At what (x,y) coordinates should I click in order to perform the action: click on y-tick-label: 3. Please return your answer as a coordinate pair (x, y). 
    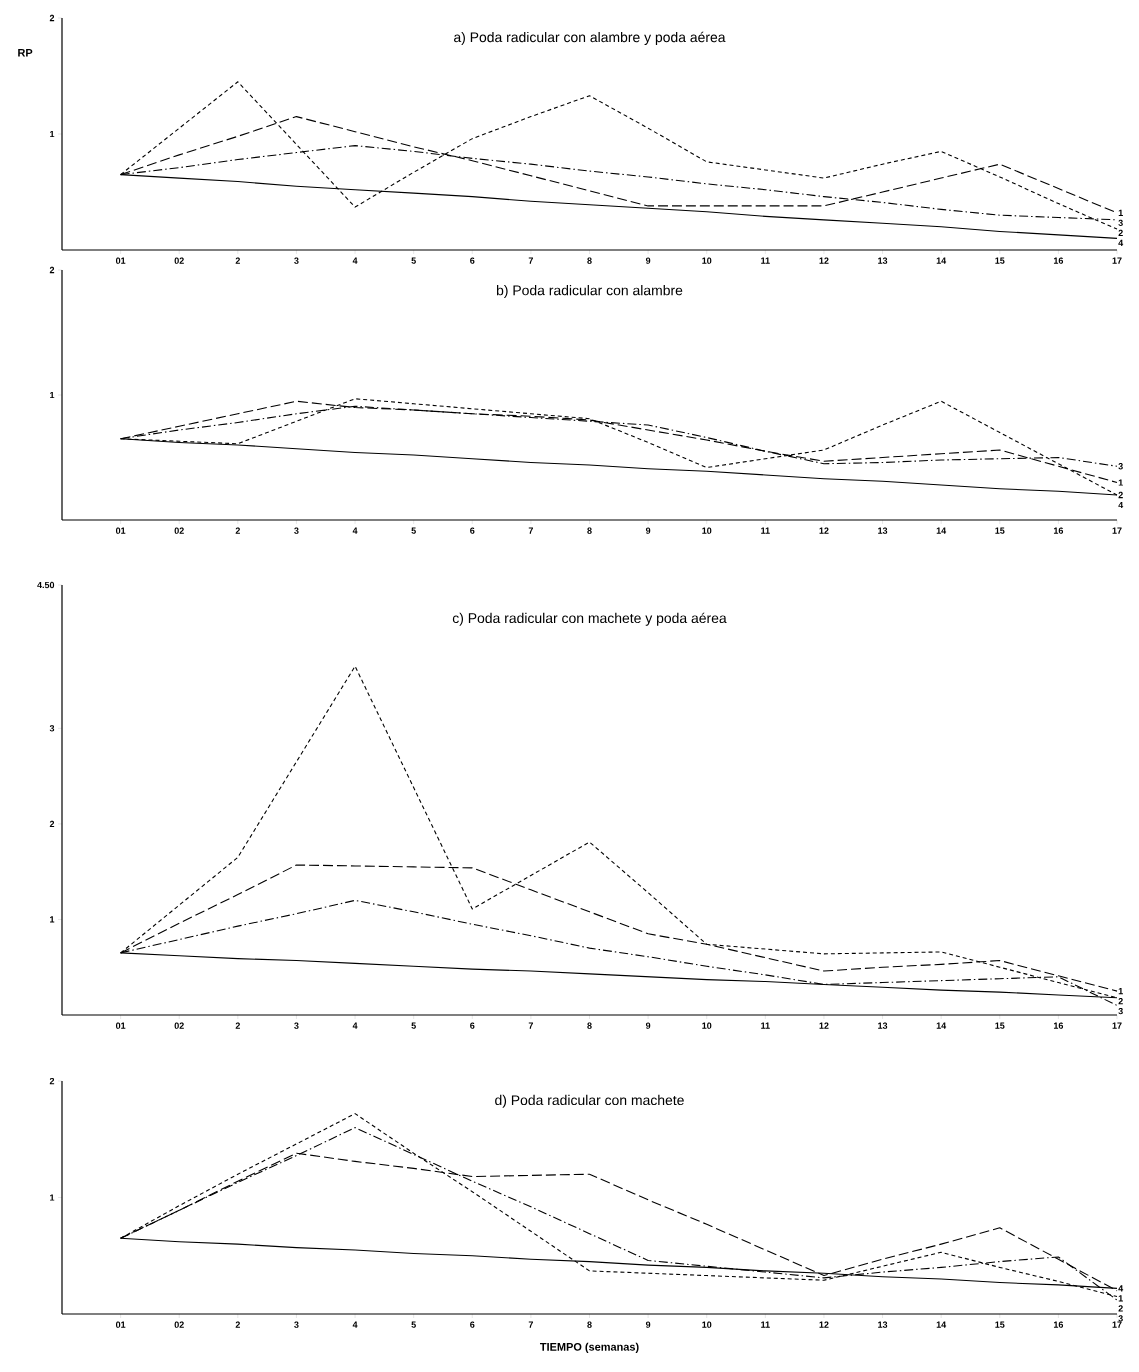
    Looking at the image, I should click on (52, 728).